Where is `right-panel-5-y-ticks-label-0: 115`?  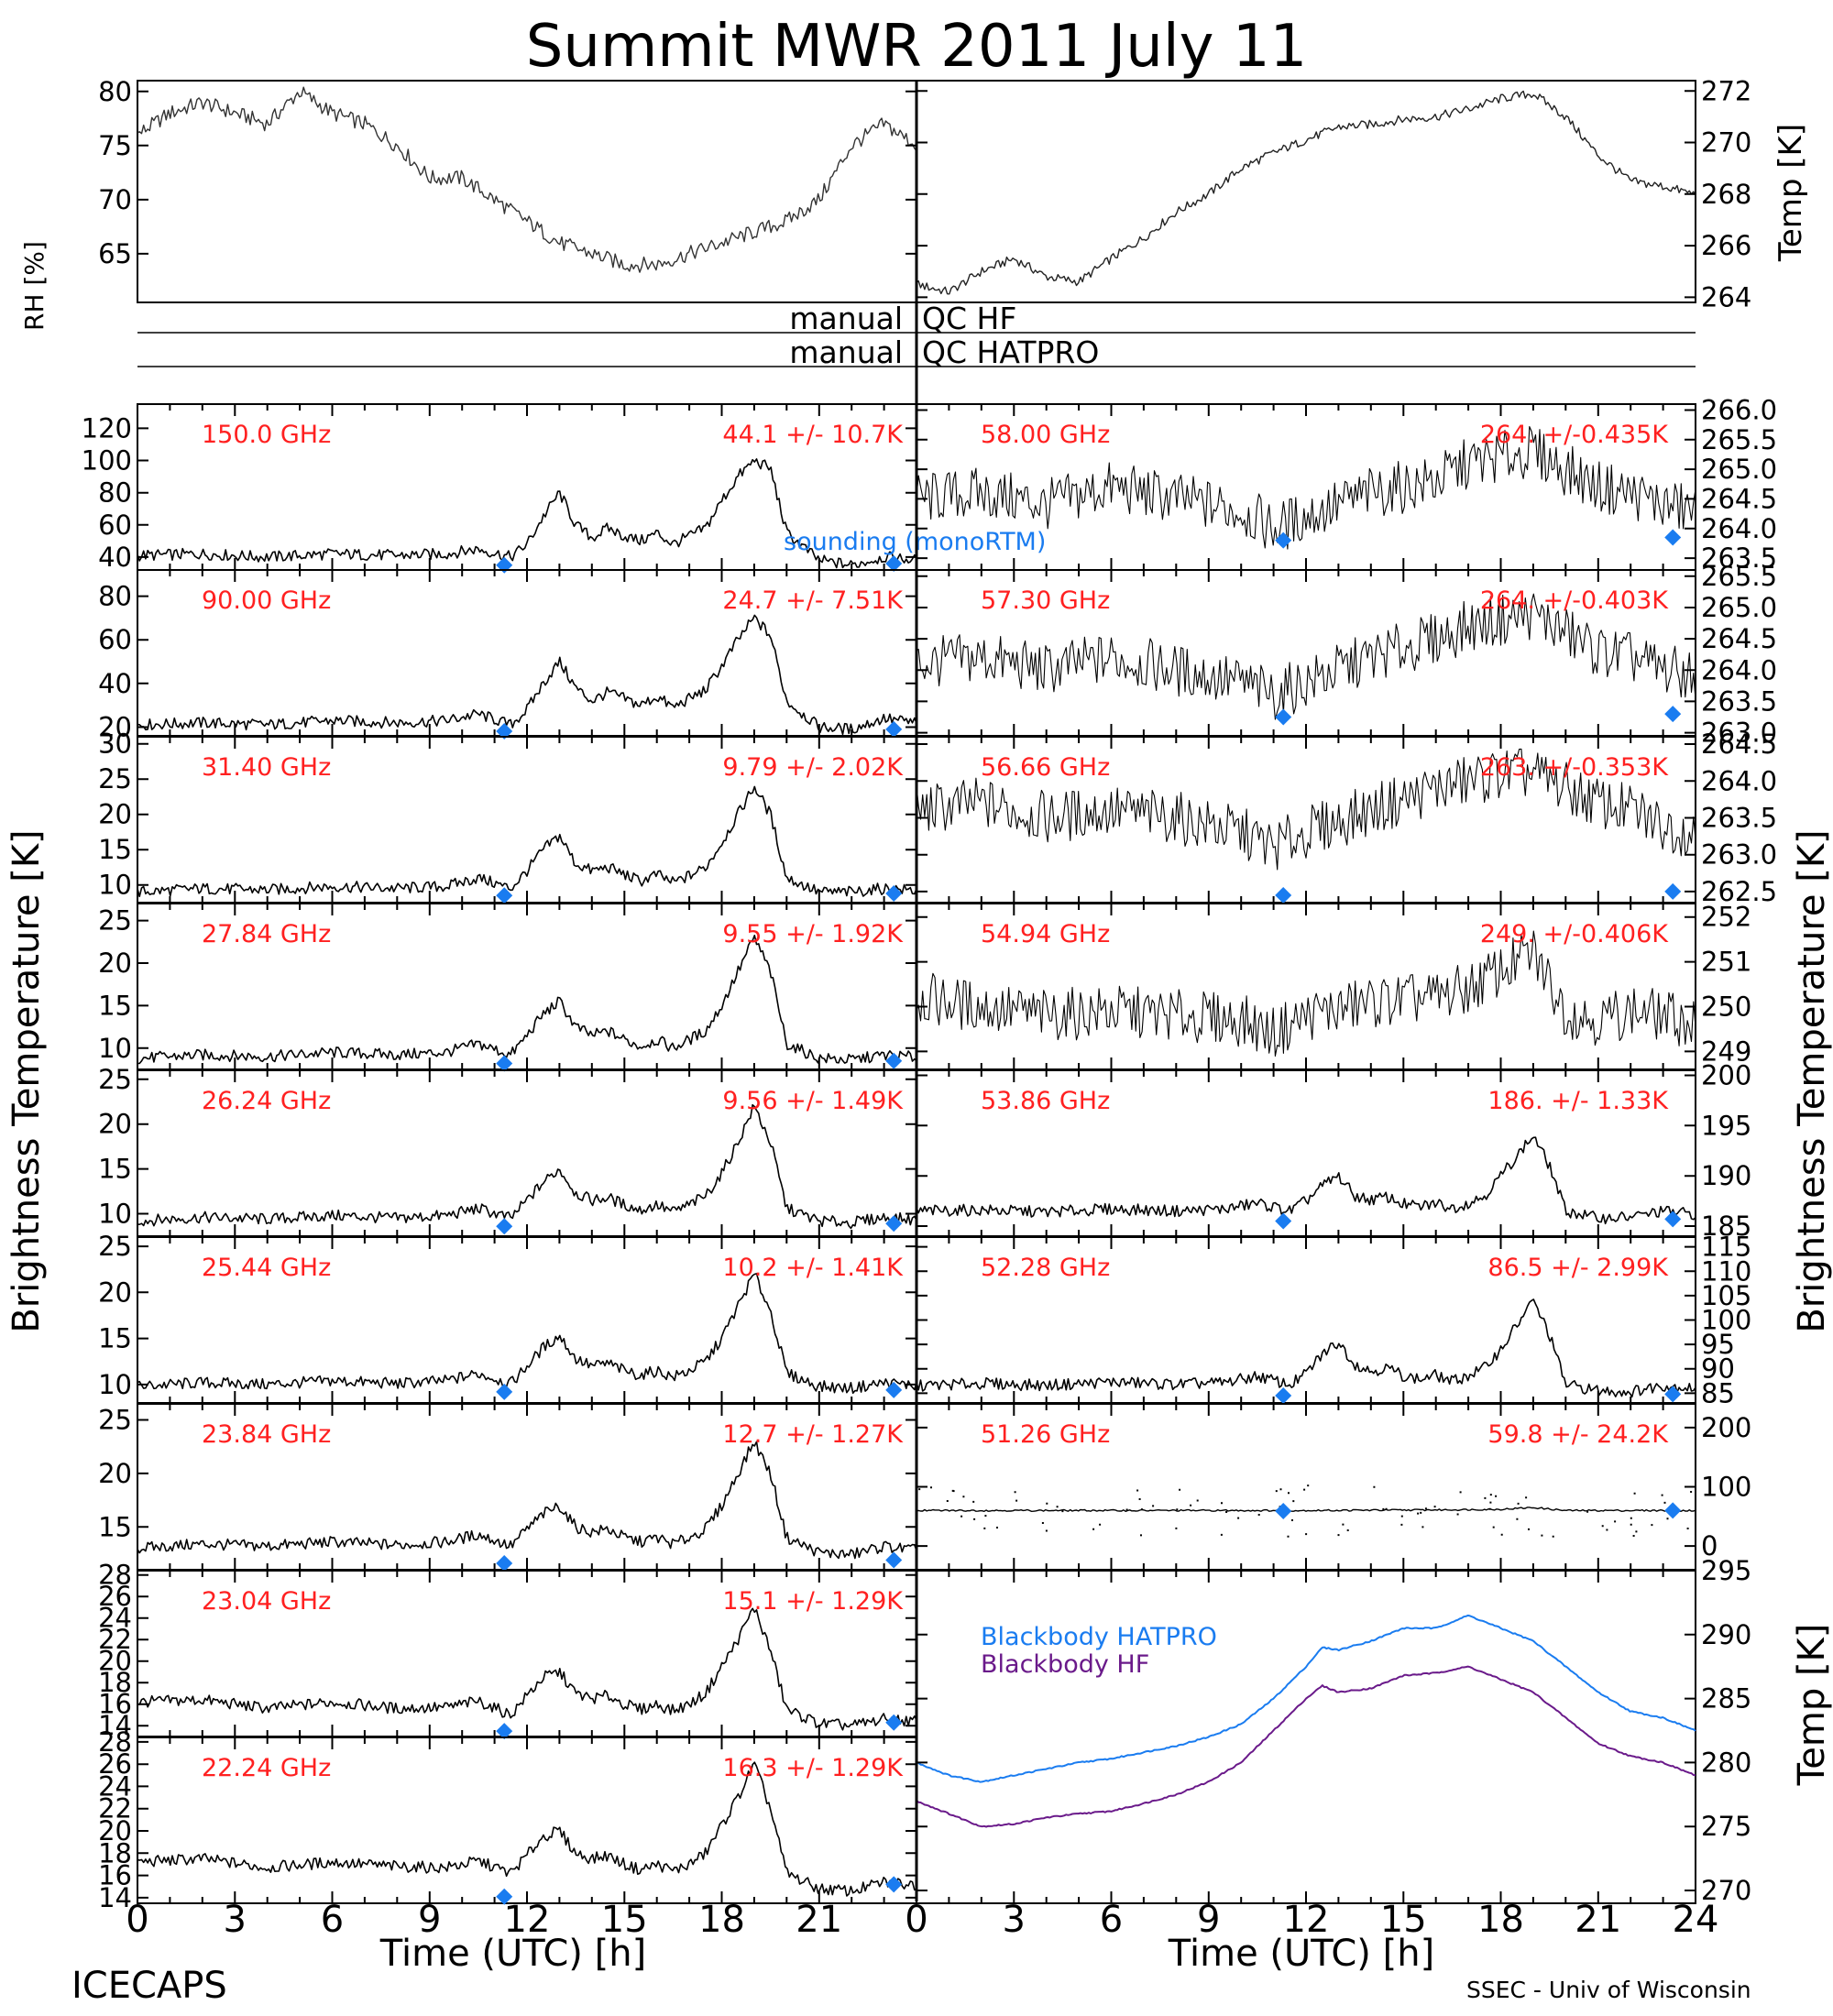 right-panel-5-y-ticks-label-0: 115 is located at coordinates (1726, 1247).